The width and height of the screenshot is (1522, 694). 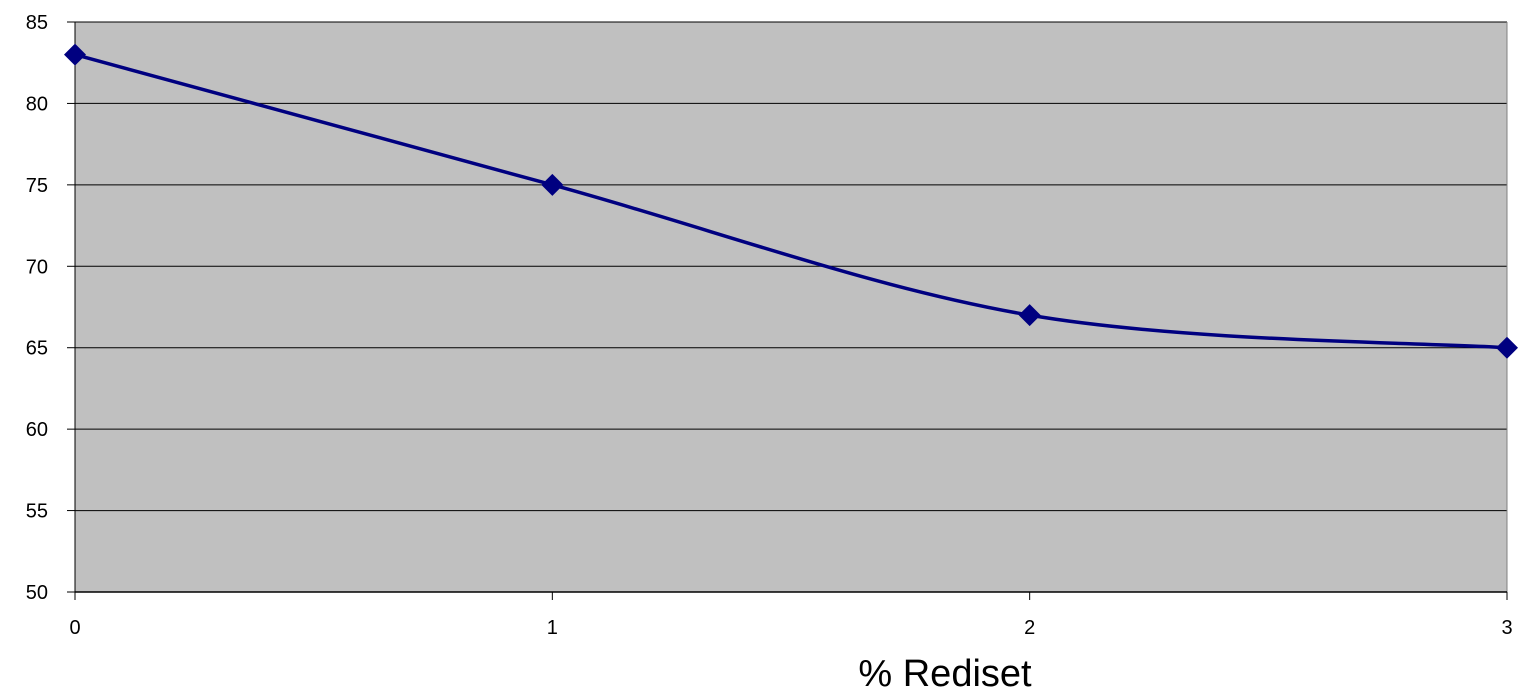 What do you see at coordinates (74, 628) in the screenshot?
I see `x-tick-label: 0` at bounding box center [74, 628].